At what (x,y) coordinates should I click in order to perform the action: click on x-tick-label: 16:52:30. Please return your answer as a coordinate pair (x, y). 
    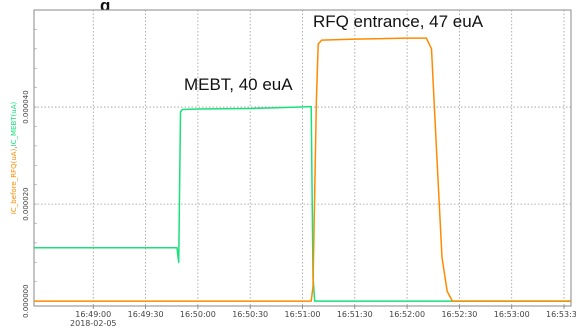
    Looking at the image, I should click on (459, 314).